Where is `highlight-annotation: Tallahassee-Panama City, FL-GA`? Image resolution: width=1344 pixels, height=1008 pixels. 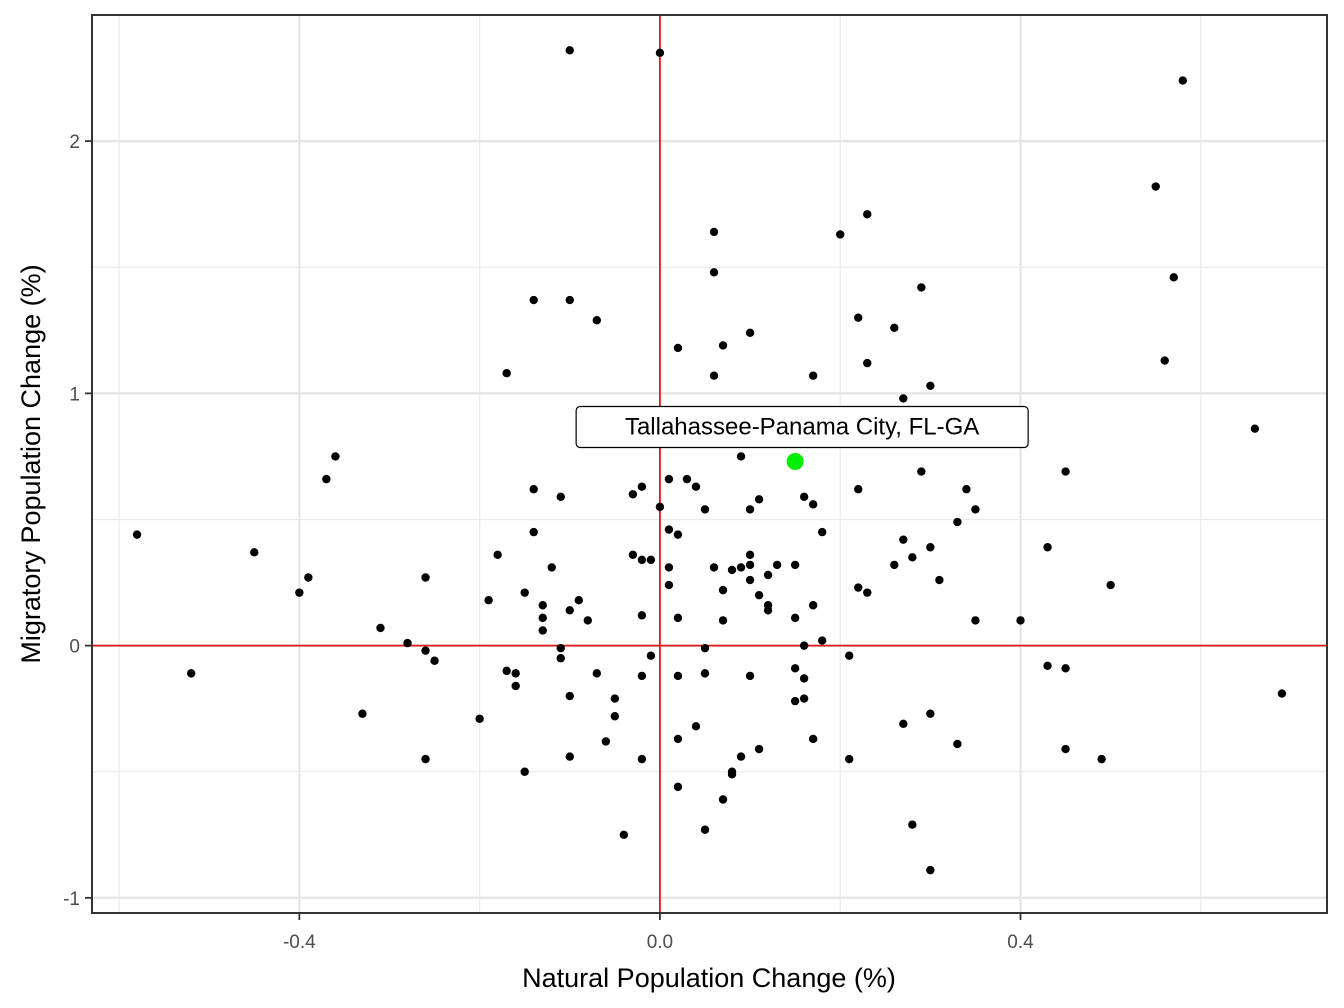 highlight-annotation: Tallahassee-Panama City, FL-GA is located at coordinates (802, 427).